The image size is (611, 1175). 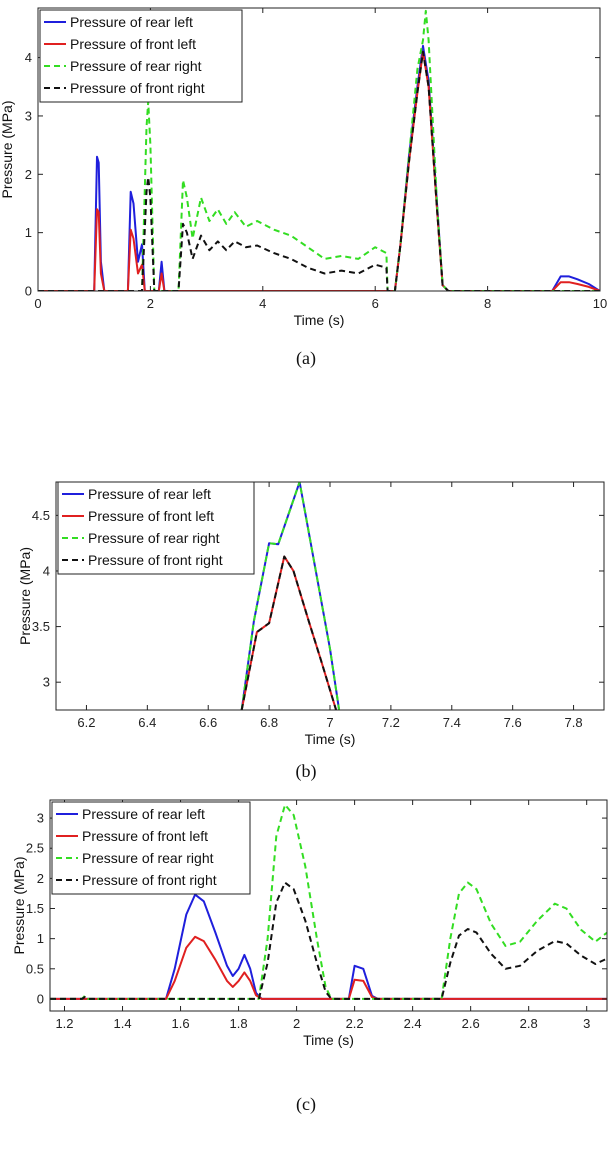 What do you see at coordinates (487, 303) in the screenshot?
I see `x-tick-label: 8` at bounding box center [487, 303].